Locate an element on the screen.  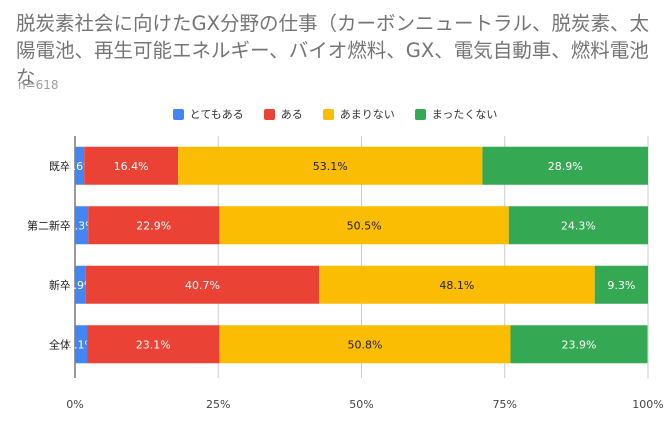
legend-item-mattaku-nai: まったくない is located at coordinates (456, 114).